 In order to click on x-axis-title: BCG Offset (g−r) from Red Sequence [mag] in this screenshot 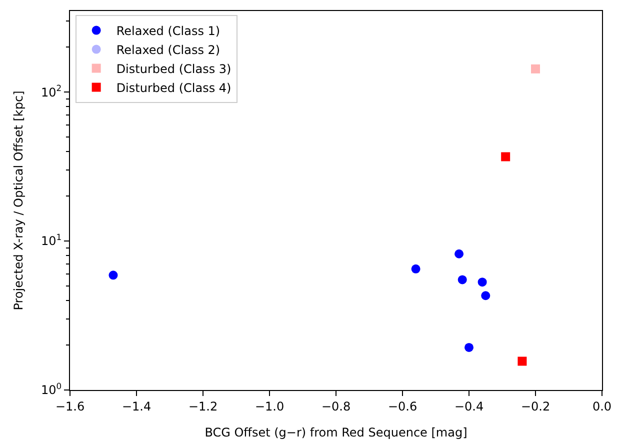, I will do `click(336, 432)`.